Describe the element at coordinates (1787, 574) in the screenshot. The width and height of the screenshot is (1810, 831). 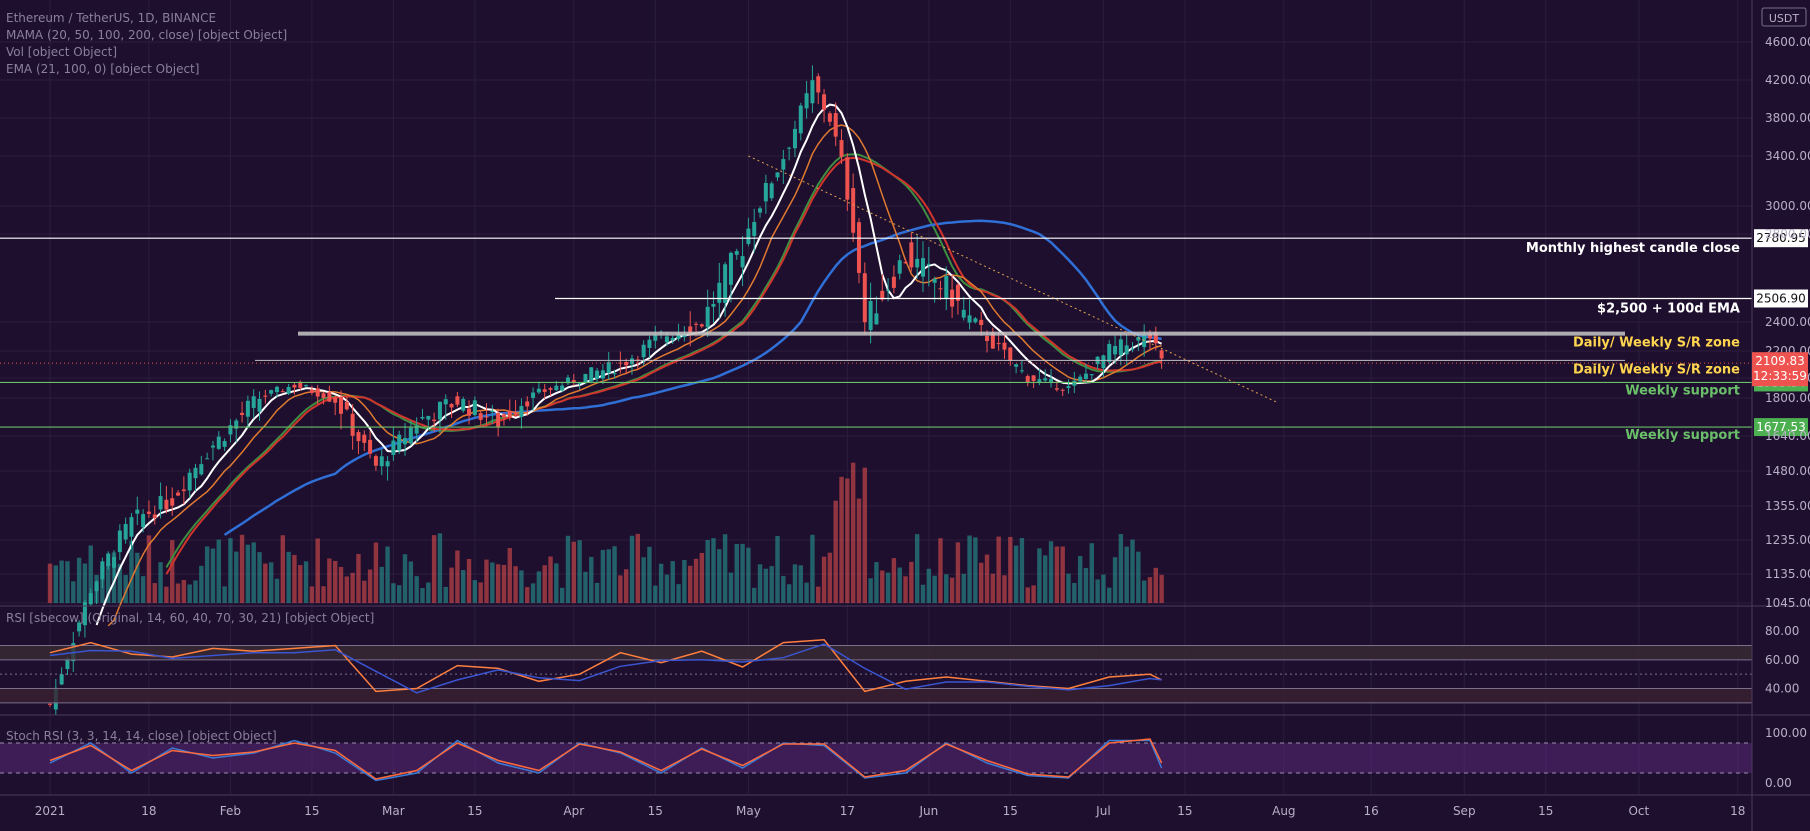
I see `price-tick-label: 1135.00` at that location.